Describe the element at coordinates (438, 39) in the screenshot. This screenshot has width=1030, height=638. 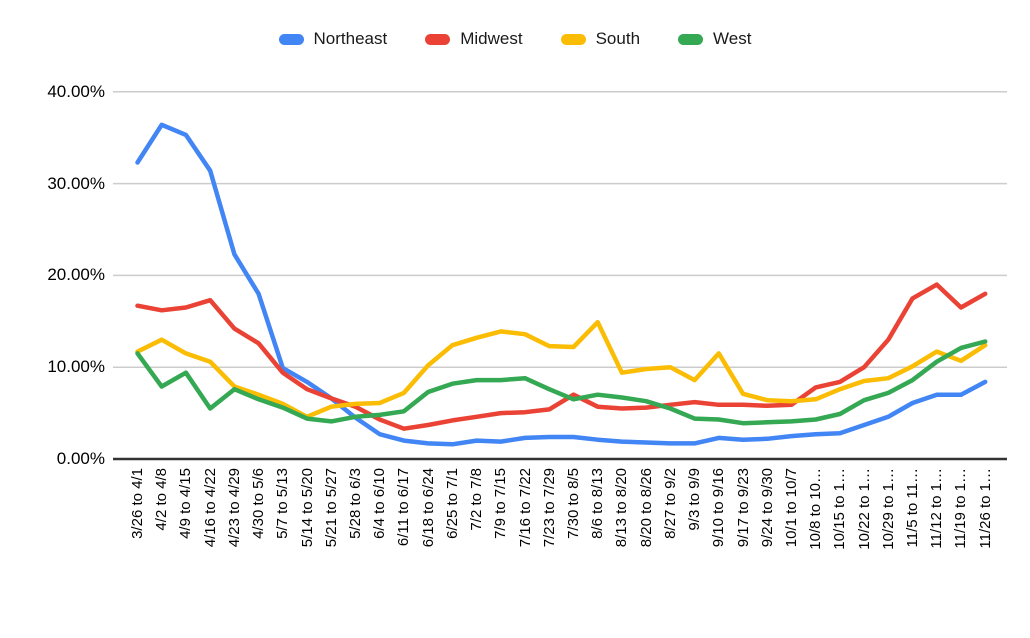
I see `legend-swatch-midwest` at that location.